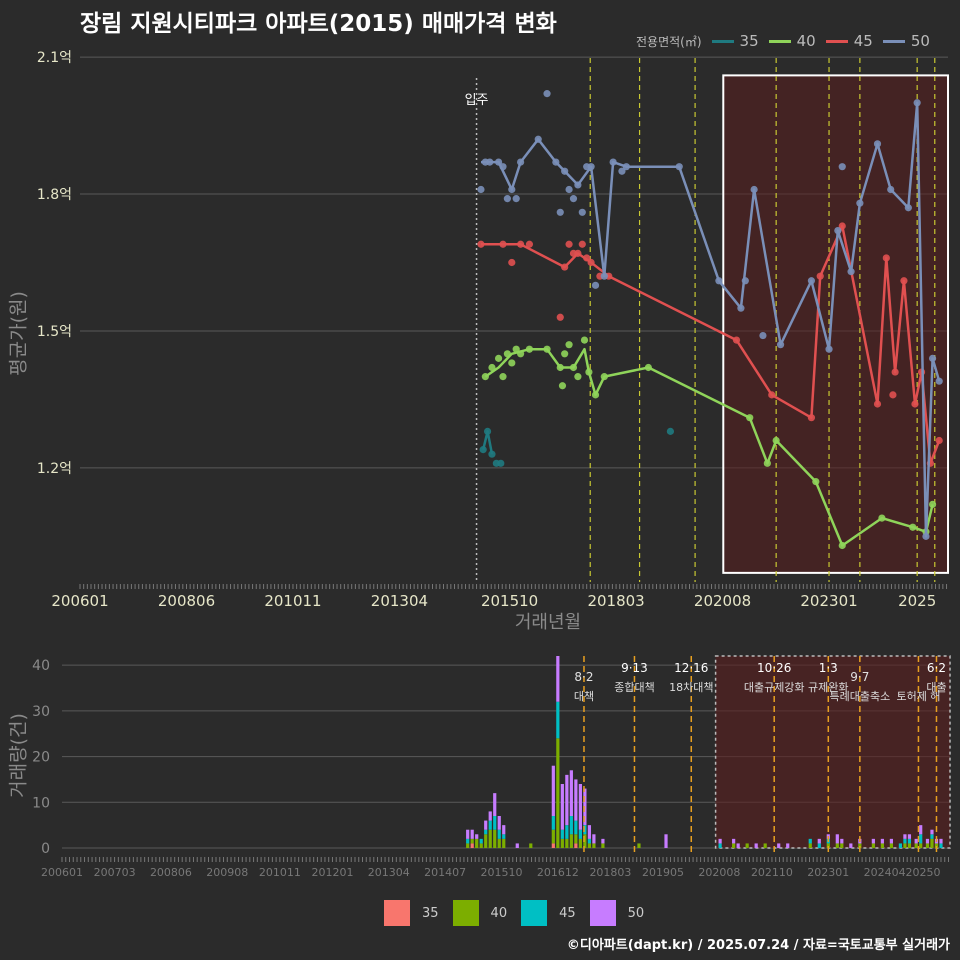 The height and width of the screenshot is (960, 960). I want to click on area-legend-top: 전용면적(㎡) 35 40 45 50, so click(785, 41).